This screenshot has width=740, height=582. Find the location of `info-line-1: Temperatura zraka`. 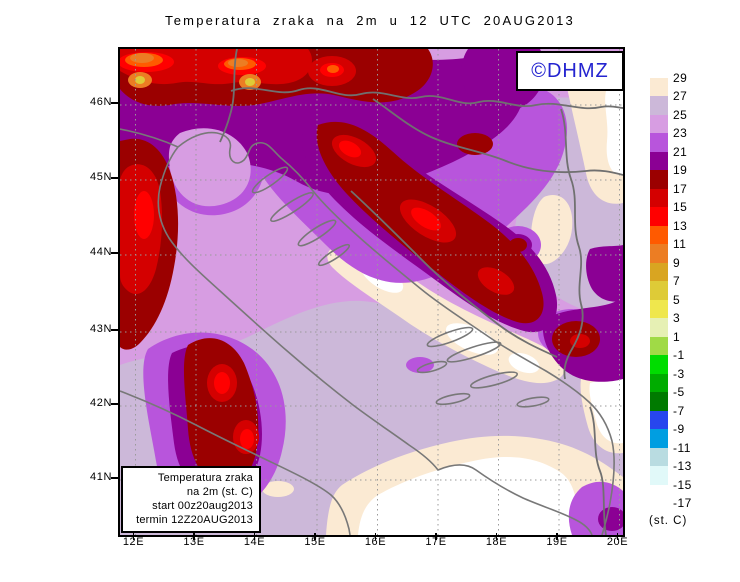

info-line-1: Temperatura zraka is located at coordinates (205, 478).